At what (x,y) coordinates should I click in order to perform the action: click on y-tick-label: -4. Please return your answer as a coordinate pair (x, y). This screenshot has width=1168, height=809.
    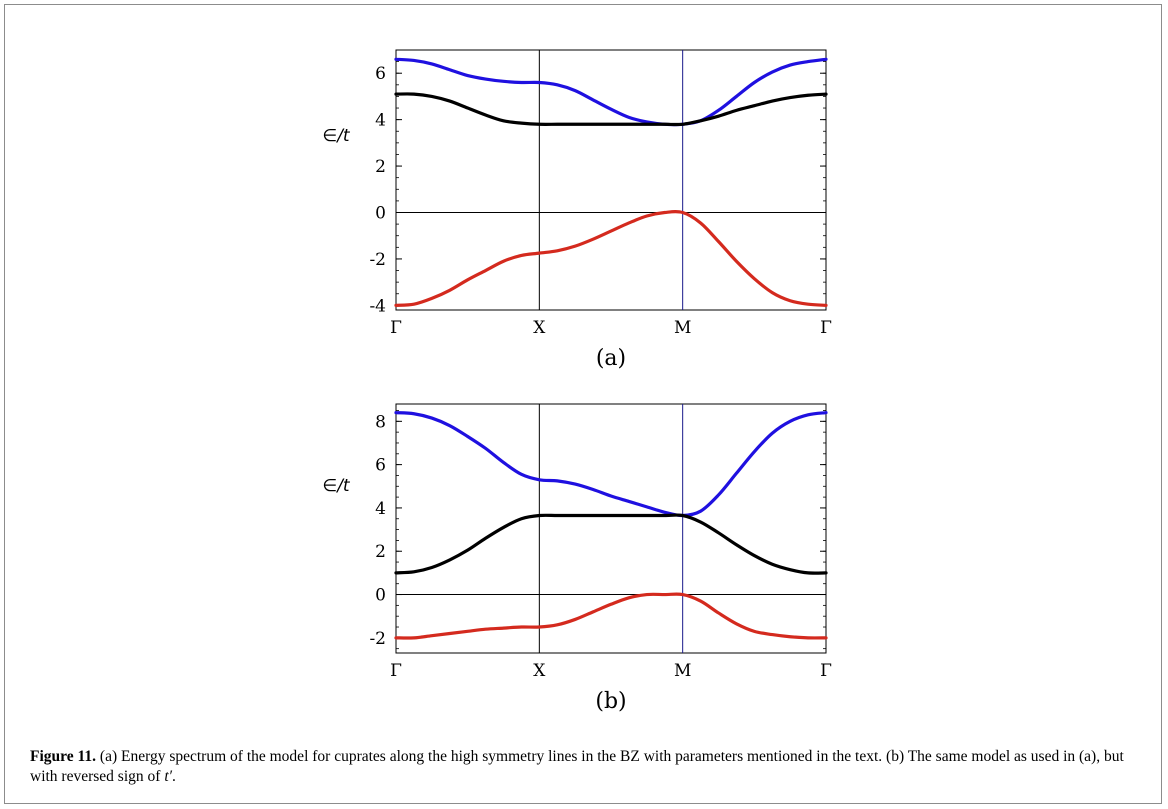
    Looking at the image, I should click on (377, 306).